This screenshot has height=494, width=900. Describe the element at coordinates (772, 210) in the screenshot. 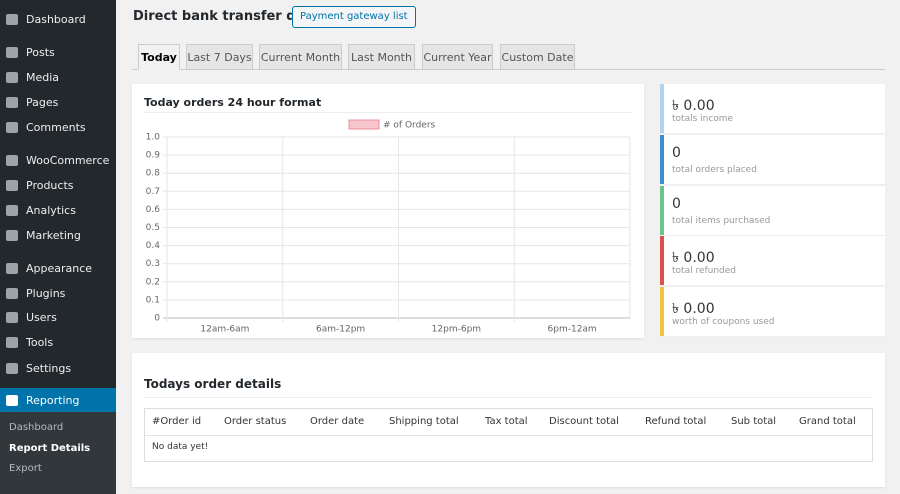

I see `stat: 0 total items purchased` at that location.